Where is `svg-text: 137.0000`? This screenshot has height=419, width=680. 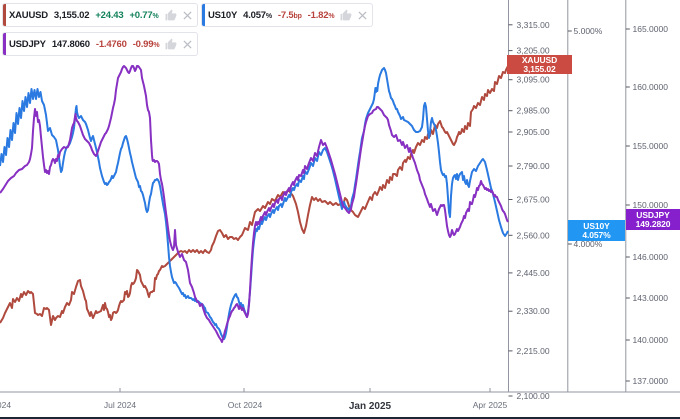
svg-text: 137.0000 is located at coordinates (651, 381).